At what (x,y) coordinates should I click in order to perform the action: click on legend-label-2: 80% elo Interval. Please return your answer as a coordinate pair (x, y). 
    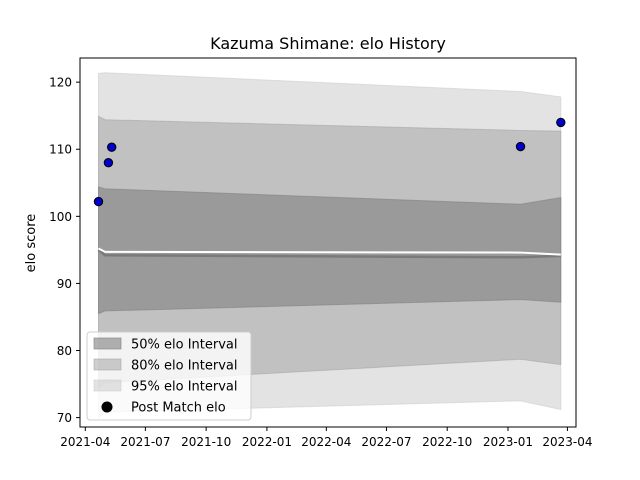
    Looking at the image, I should click on (184, 366).